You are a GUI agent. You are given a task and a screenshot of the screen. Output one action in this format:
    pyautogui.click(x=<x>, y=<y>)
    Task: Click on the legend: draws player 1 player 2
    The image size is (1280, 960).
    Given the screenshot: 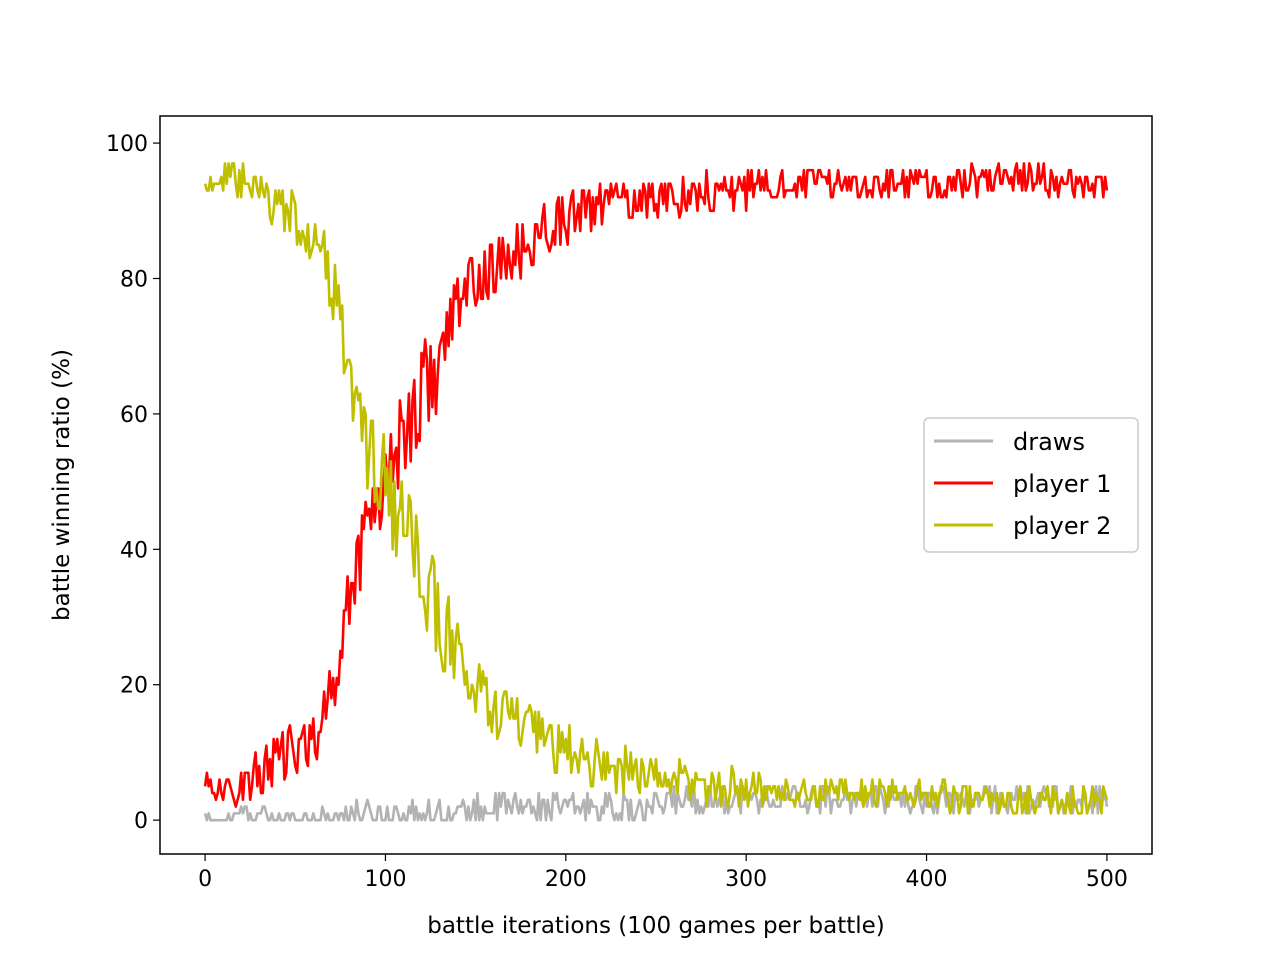 What is the action you would take?
    pyautogui.click(x=1031, y=485)
    